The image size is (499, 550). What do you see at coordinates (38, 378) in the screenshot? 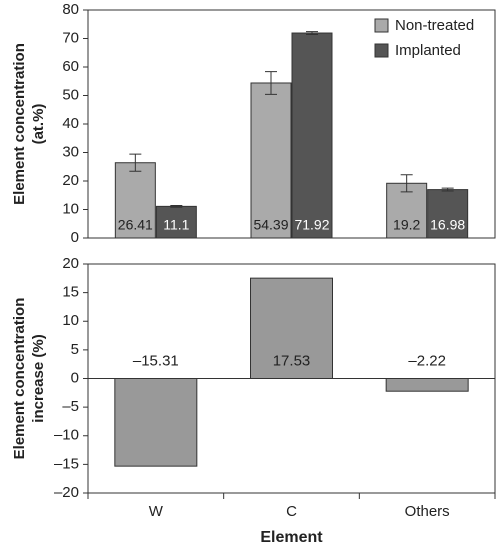
I see `y-axis-label: increase (%)` at bounding box center [38, 378].